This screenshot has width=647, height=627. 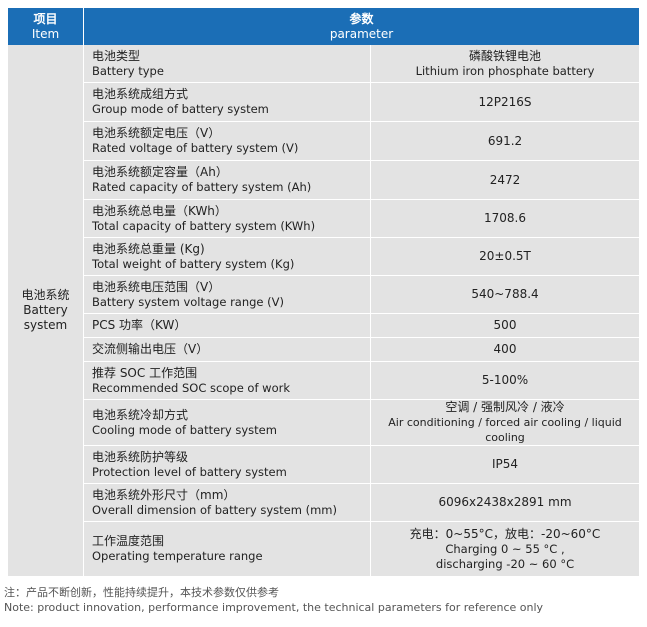 I want to click on row-name-zh: 推荐 SOC 工作范围, so click(x=145, y=372).